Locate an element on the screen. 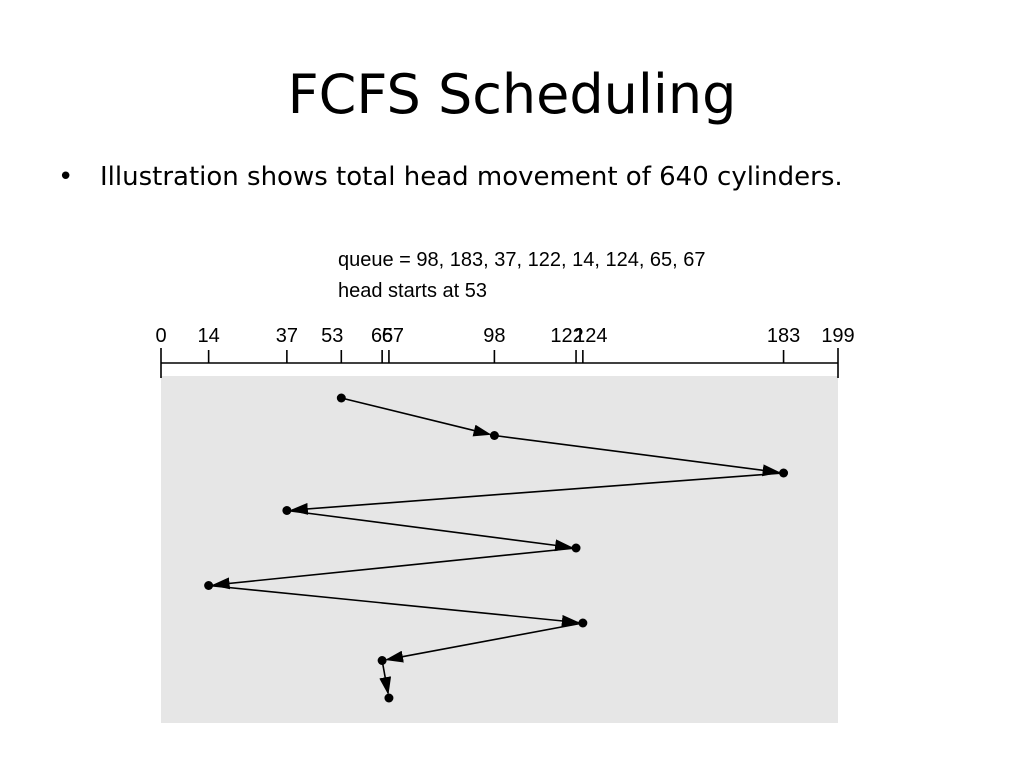 The image size is (1024, 768). axis-tick-label: 199 is located at coordinates (837, 336).